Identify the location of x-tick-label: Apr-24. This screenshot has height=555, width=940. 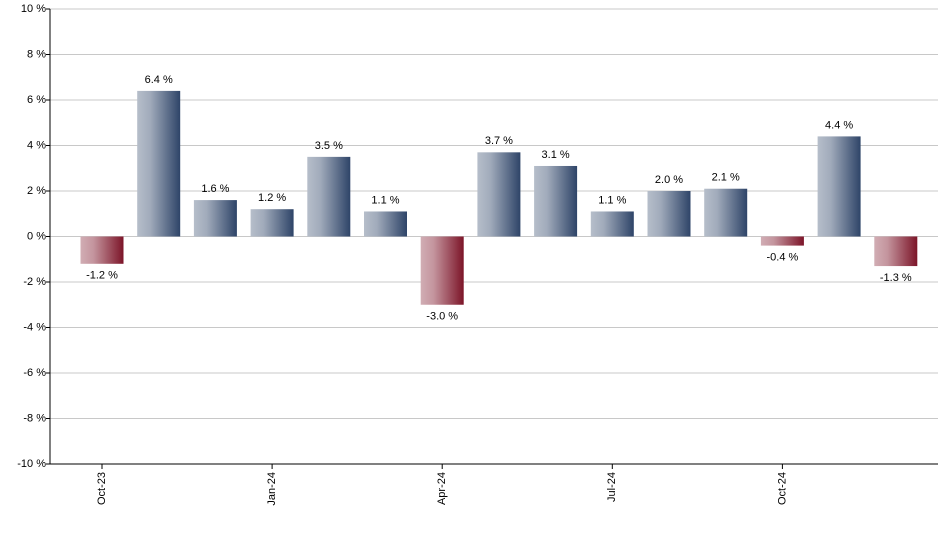
(442, 488).